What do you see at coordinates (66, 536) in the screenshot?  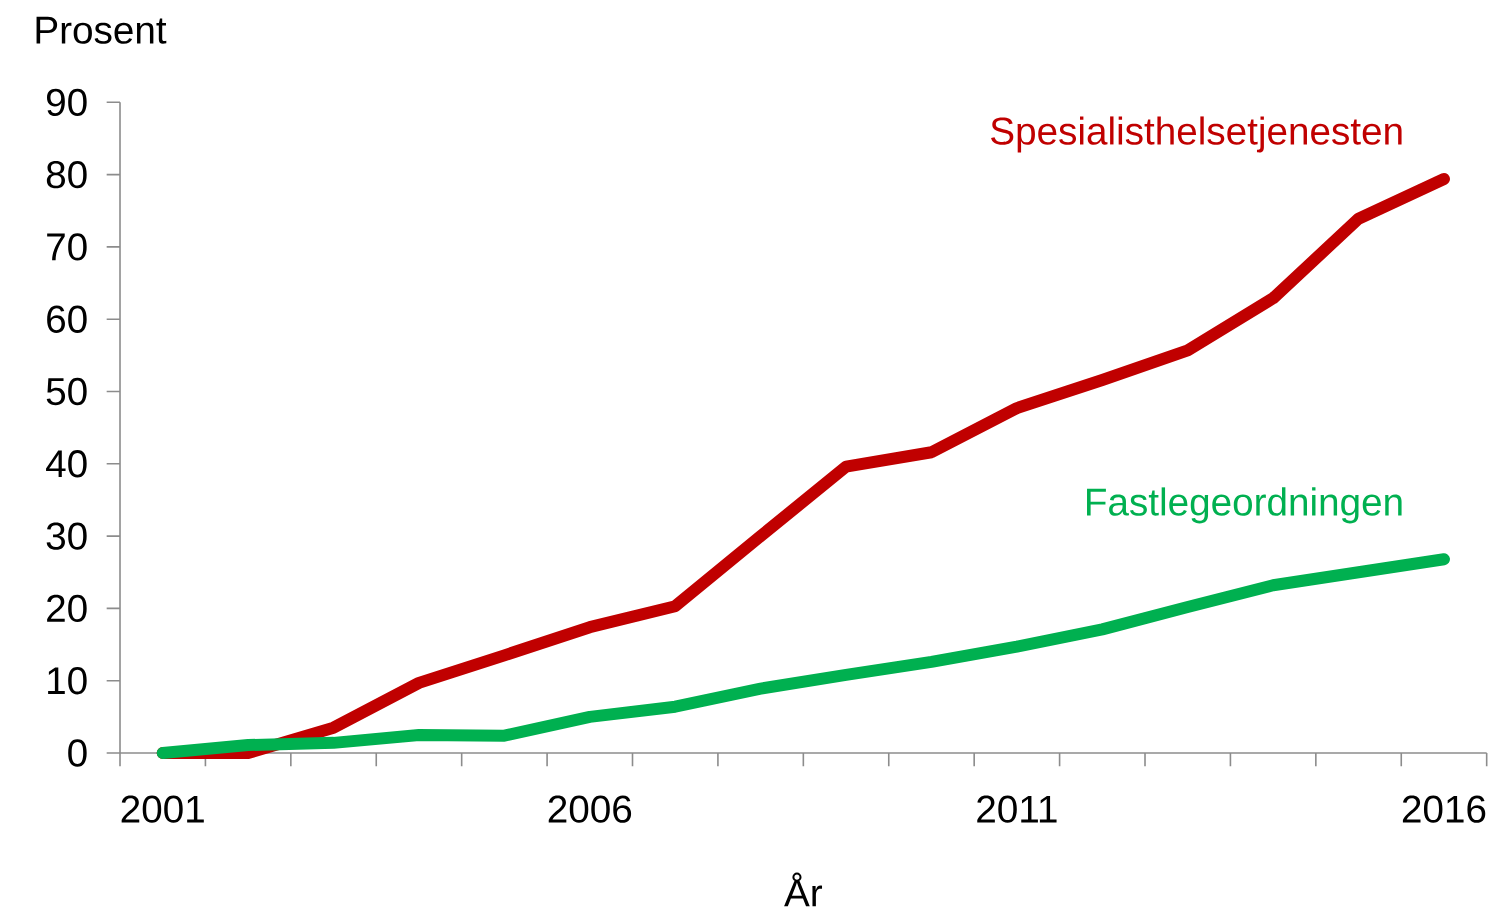 I see `y-tick-label: 30` at bounding box center [66, 536].